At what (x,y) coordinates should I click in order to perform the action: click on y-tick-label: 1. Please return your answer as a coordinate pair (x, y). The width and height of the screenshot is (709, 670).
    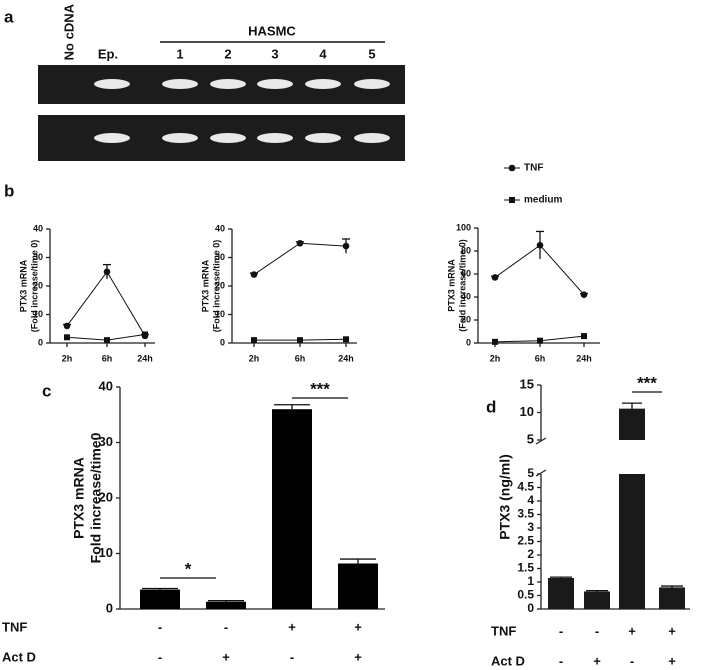
    Looking at the image, I should click on (530, 581).